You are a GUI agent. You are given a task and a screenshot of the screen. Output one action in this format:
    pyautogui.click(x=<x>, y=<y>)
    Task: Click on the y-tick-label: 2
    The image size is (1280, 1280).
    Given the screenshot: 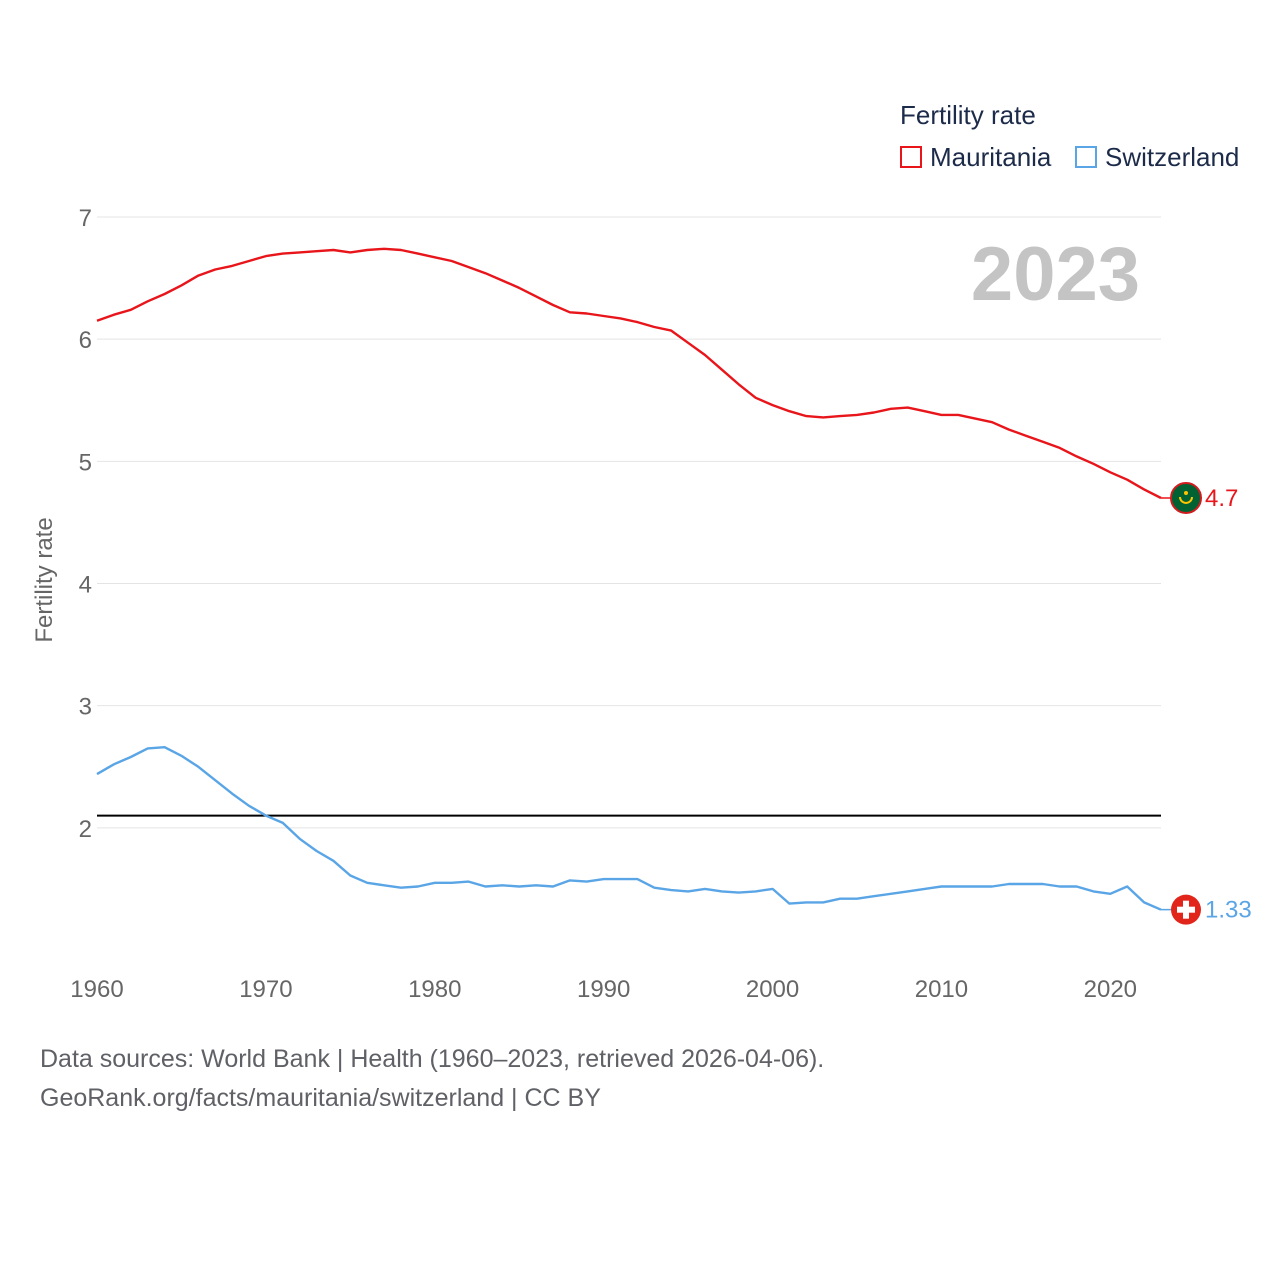 What is the action you would take?
    pyautogui.click(x=85, y=829)
    